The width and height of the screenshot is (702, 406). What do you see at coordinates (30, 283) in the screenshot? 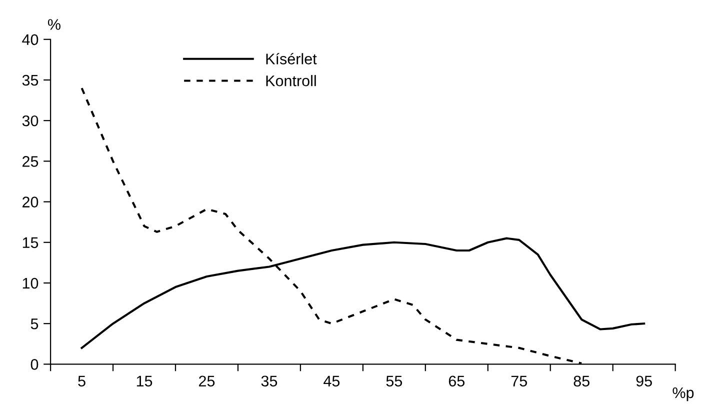
I see `y-tick-label: 10` at bounding box center [30, 283].